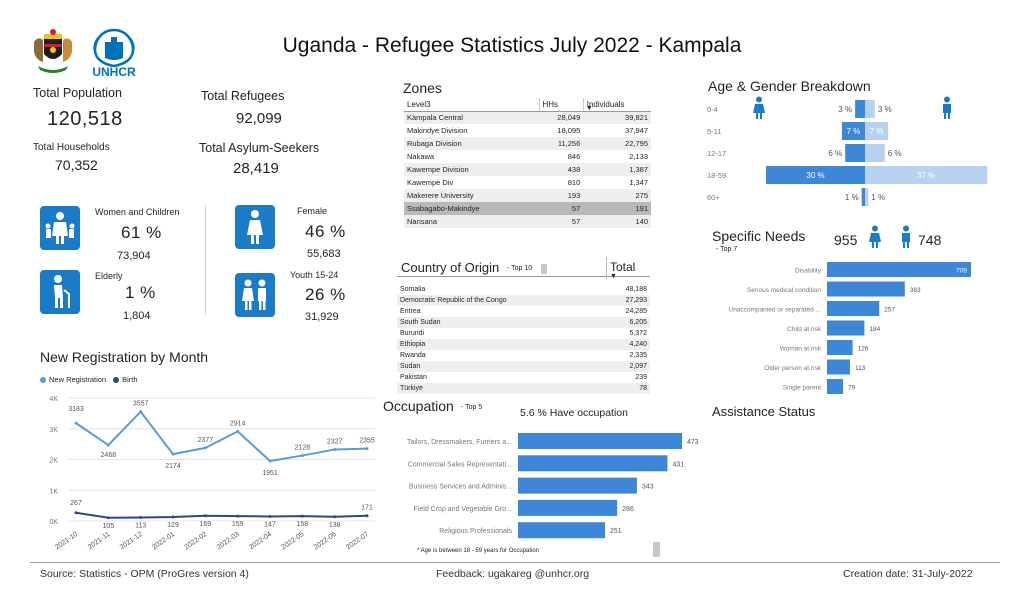 The width and height of the screenshot is (1024, 607). Describe the element at coordinates (513, 574) in the screenshot. I see `footer-feedback: Feedback: ugakareg @unhcr.org` at that location.